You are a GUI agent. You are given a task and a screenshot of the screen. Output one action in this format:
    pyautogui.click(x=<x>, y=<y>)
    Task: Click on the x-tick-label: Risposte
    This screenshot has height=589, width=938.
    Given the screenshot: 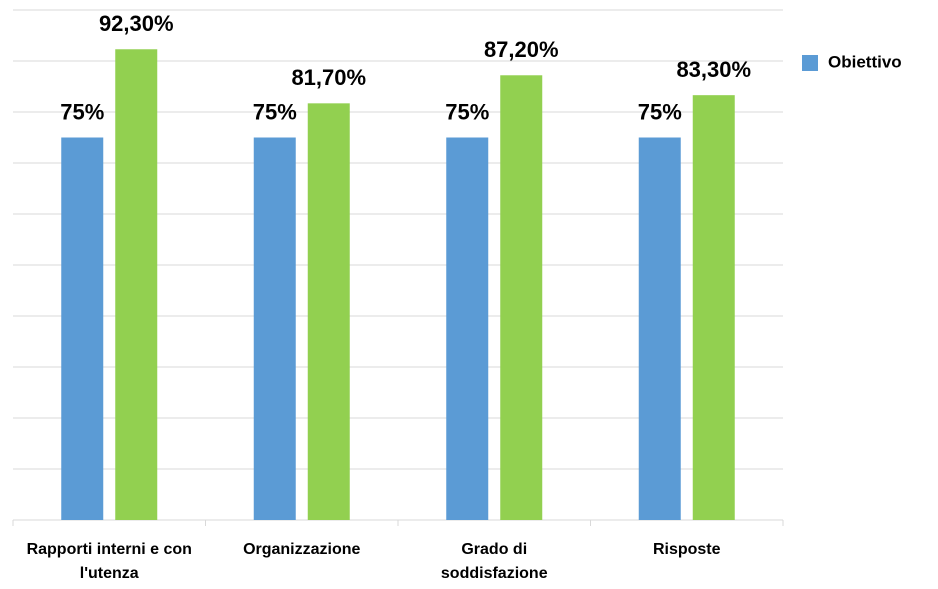 What is the action you would take?
    pyautogui.click(x=686, y=549)
    